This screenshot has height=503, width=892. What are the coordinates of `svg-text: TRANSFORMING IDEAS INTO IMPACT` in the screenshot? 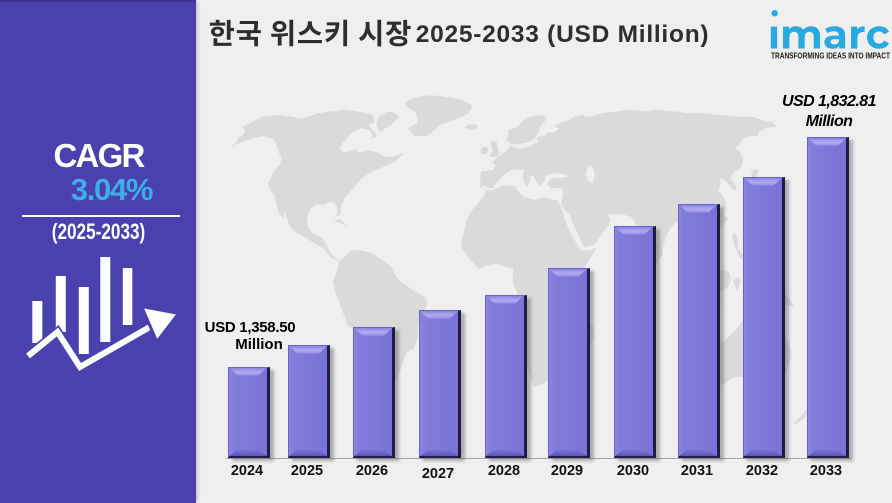 It's located at (830, 56).